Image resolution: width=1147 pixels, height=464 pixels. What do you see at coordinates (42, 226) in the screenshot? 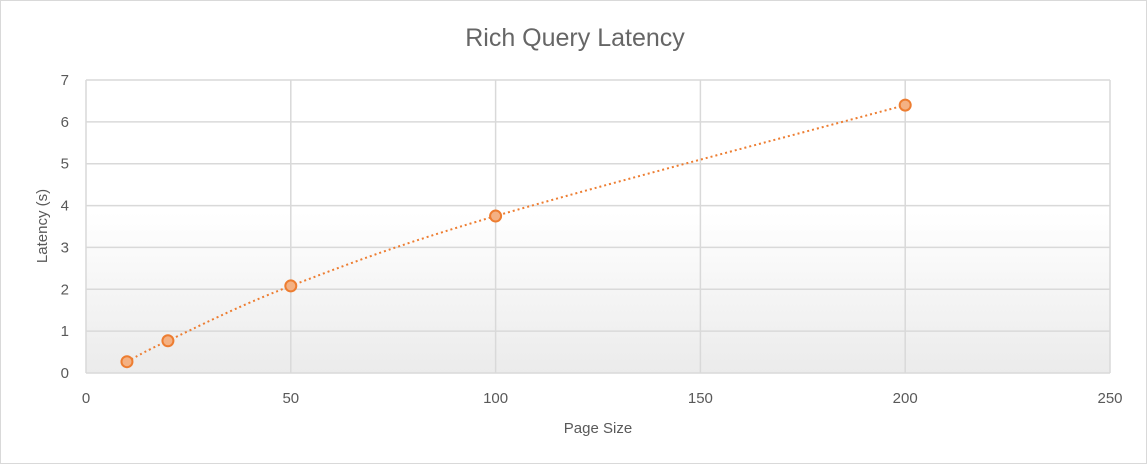
I see `y-axis-label: Latency (s)` at bounding box center [42, 226].